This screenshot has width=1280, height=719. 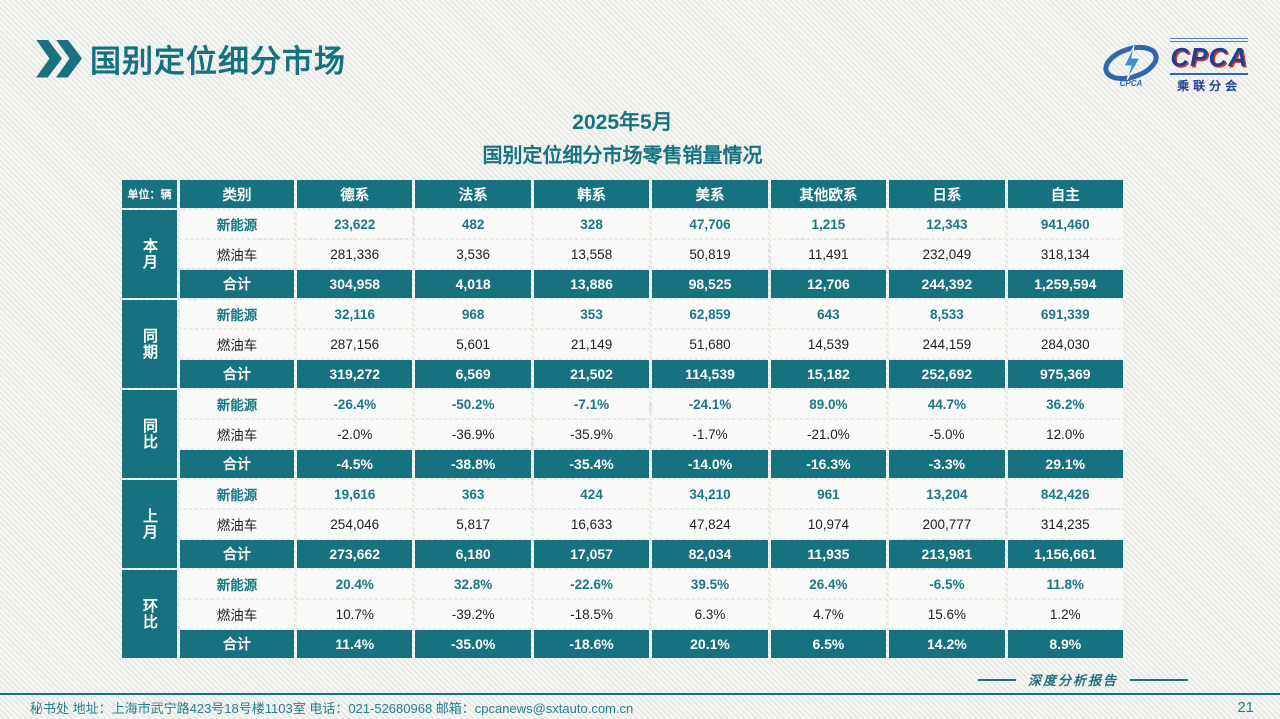 I want to click on page-number: 21, so click(x=1245, y=707).